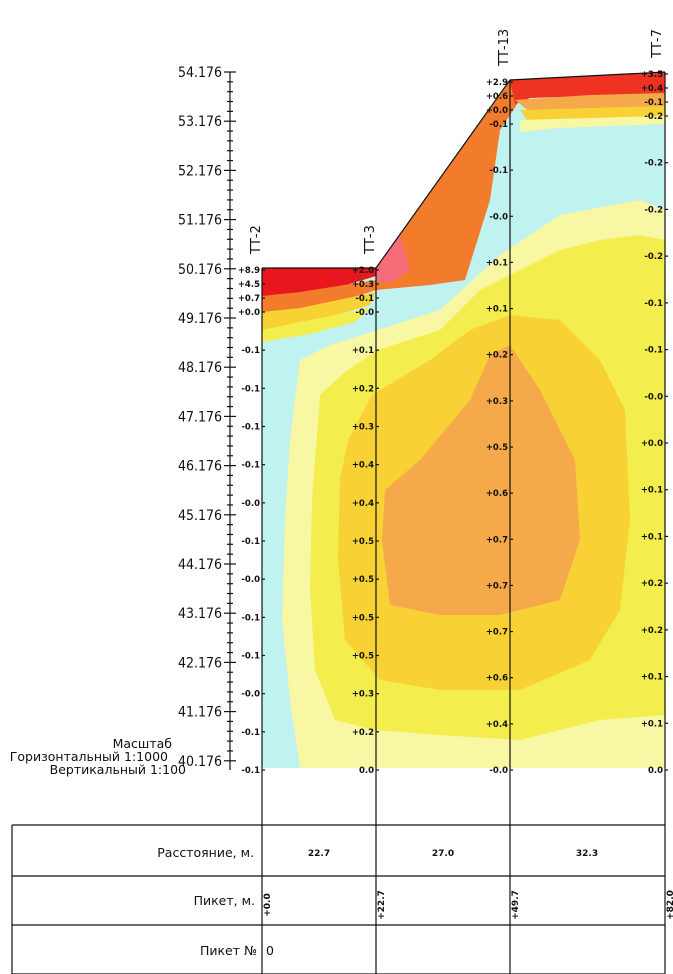 The image size is (673, 974). Describe the element at coordinates (497, 83) in the screenshot. I see `temperature-value: +2.9` at that location.